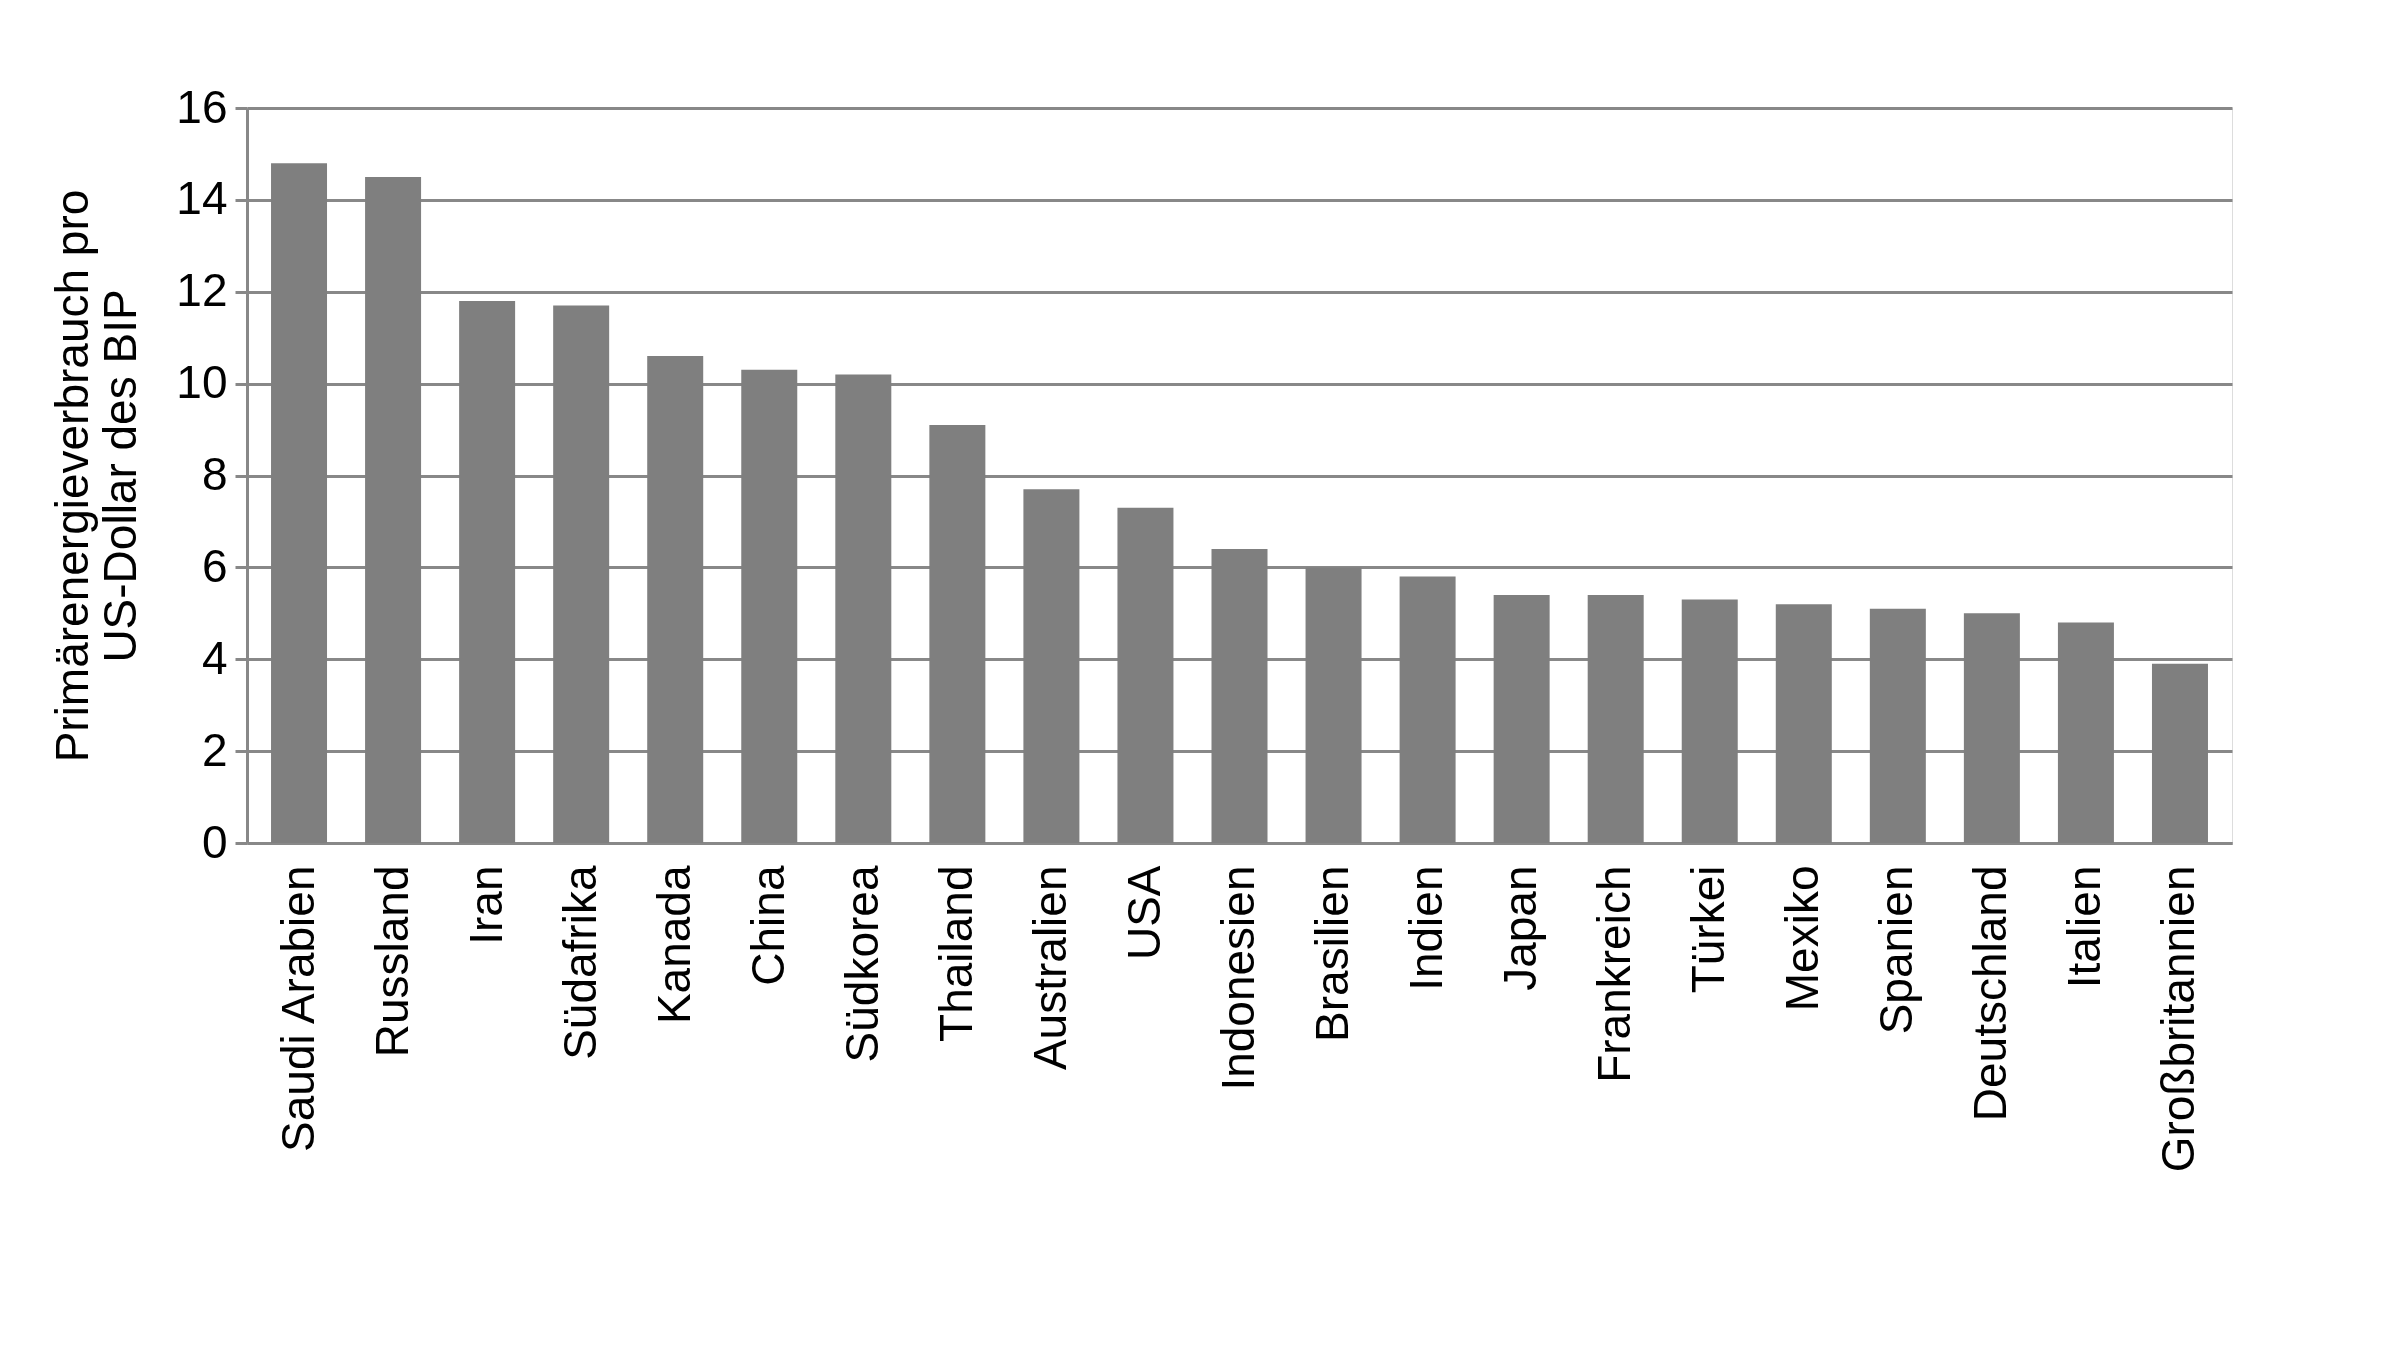 This screenshot has width=2400, height=1350. What do you see at coordinates (297, 1008) in the screenshot?
I see `x-tick-label: Saudi Arabien` at bounding box center [297, 1008].